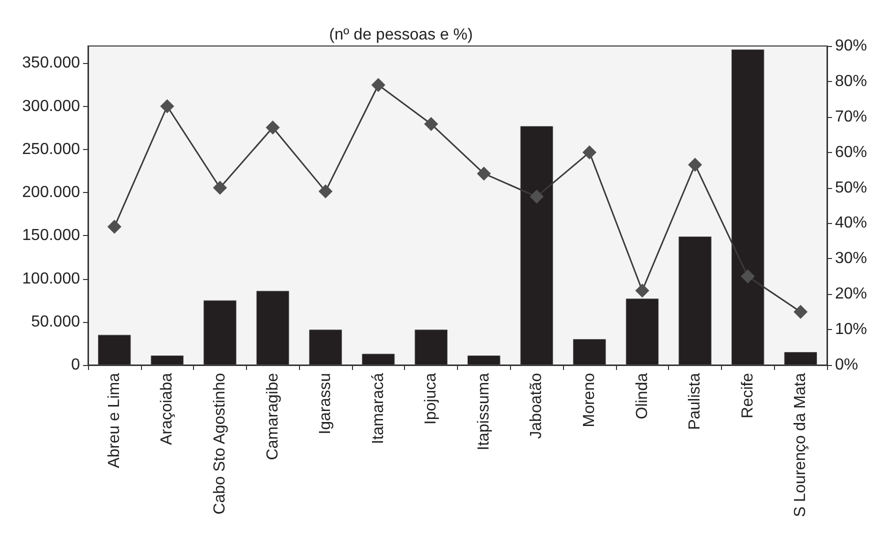  I want to click on y2-tick-label: 30%, so click(851, 259).